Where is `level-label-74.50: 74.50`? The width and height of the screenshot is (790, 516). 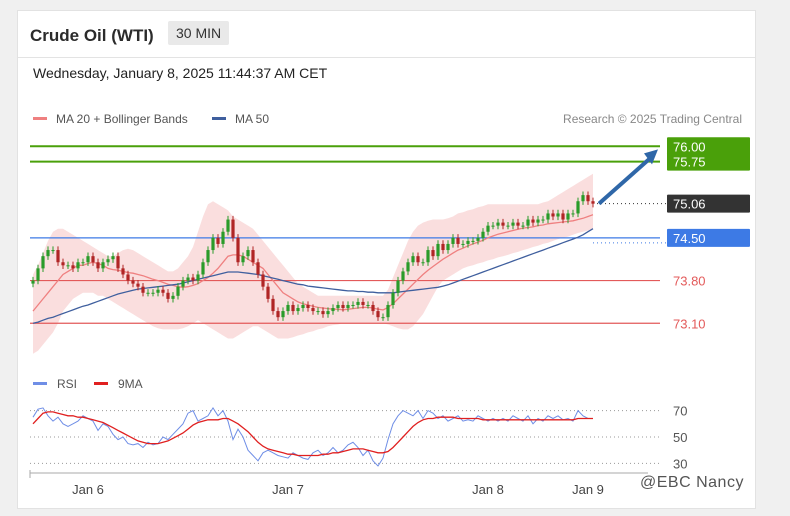
level-label-74.50: 74.50 is located at coordinates (689, 238).